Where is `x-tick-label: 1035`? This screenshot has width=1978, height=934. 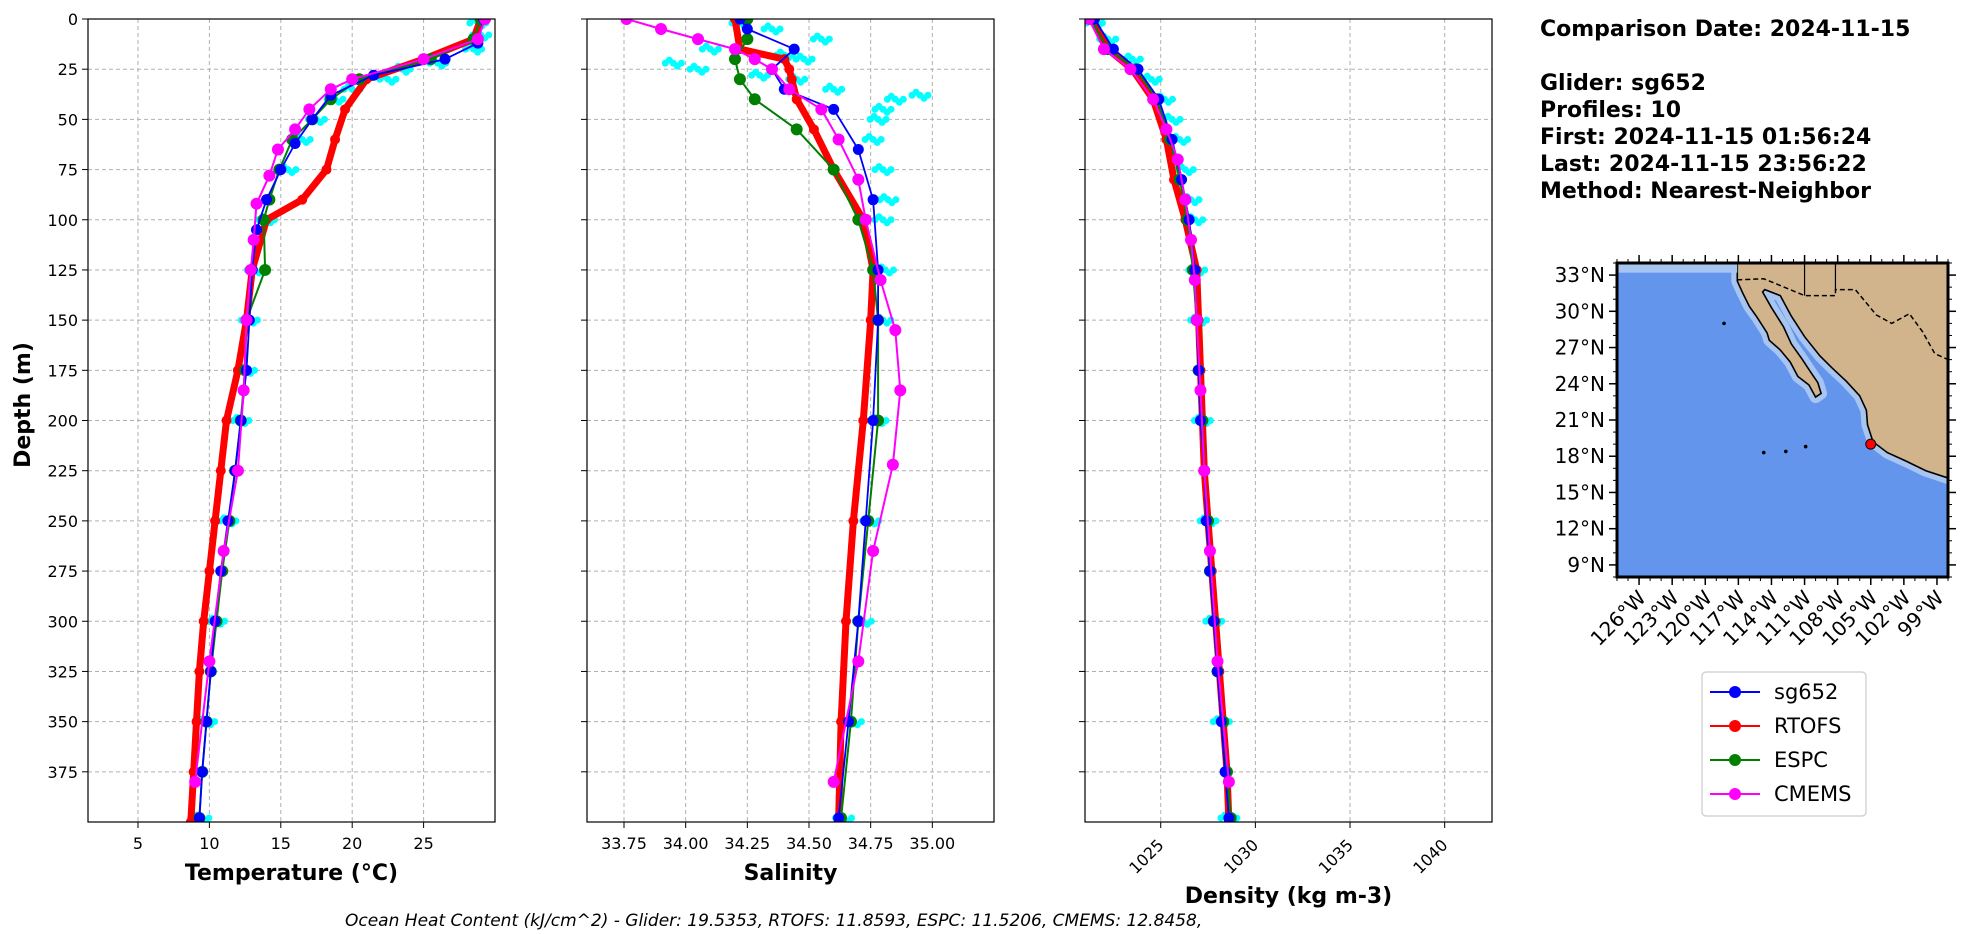 x-tick-label: 1035 is located at coordinates (1336, 856).